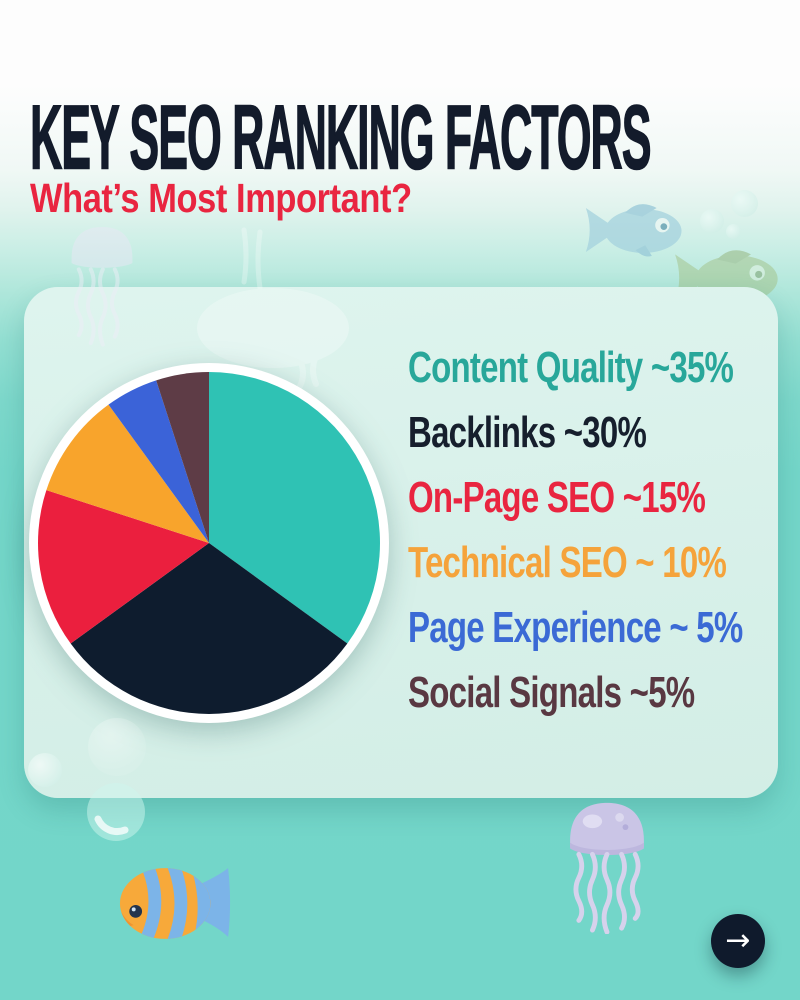 The image size is (800, 1000). Describe the element at coordinates (294, 508) in the screenshot. I see `pie-slice-content-quality` at that location.